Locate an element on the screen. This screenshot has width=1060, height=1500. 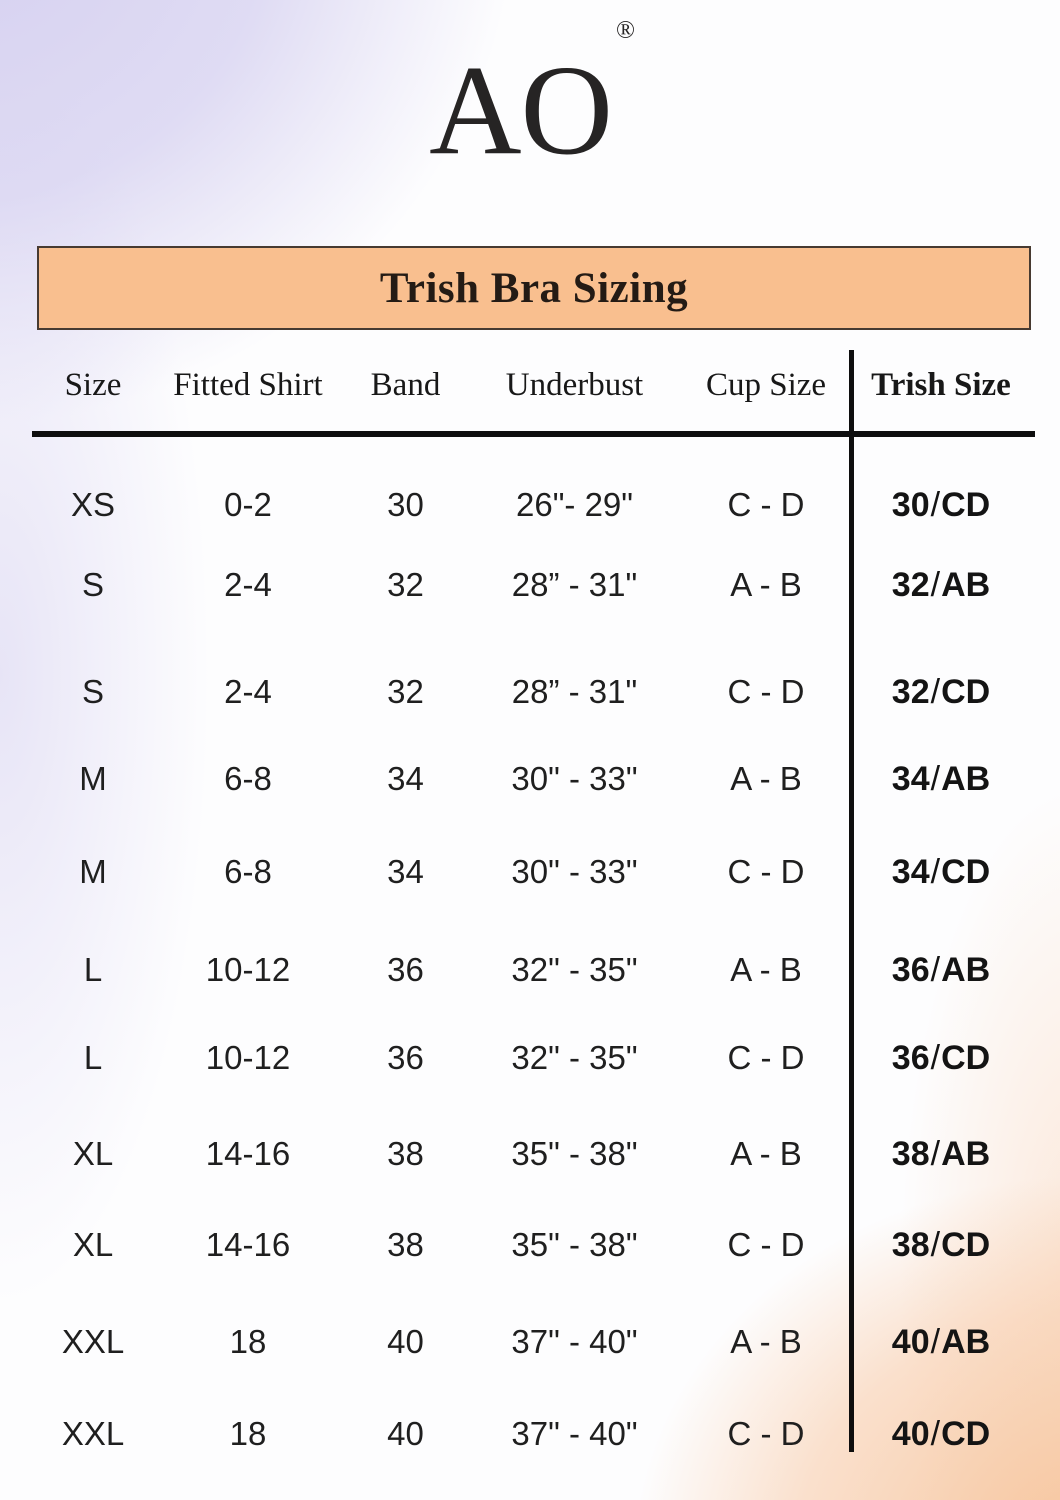
column-header-size: Size is located at coordinates (93, 384).